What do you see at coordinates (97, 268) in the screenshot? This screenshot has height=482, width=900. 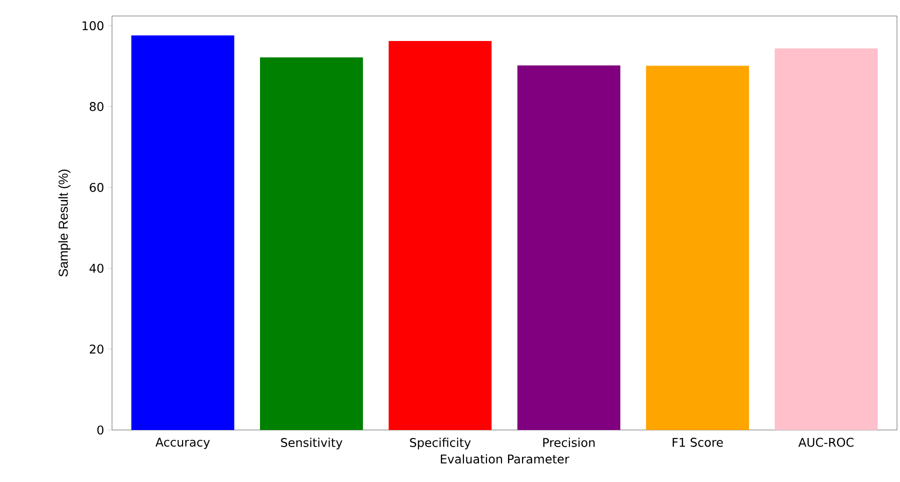 I see `y-tick-label: 40` at bounding box center [97, 268].